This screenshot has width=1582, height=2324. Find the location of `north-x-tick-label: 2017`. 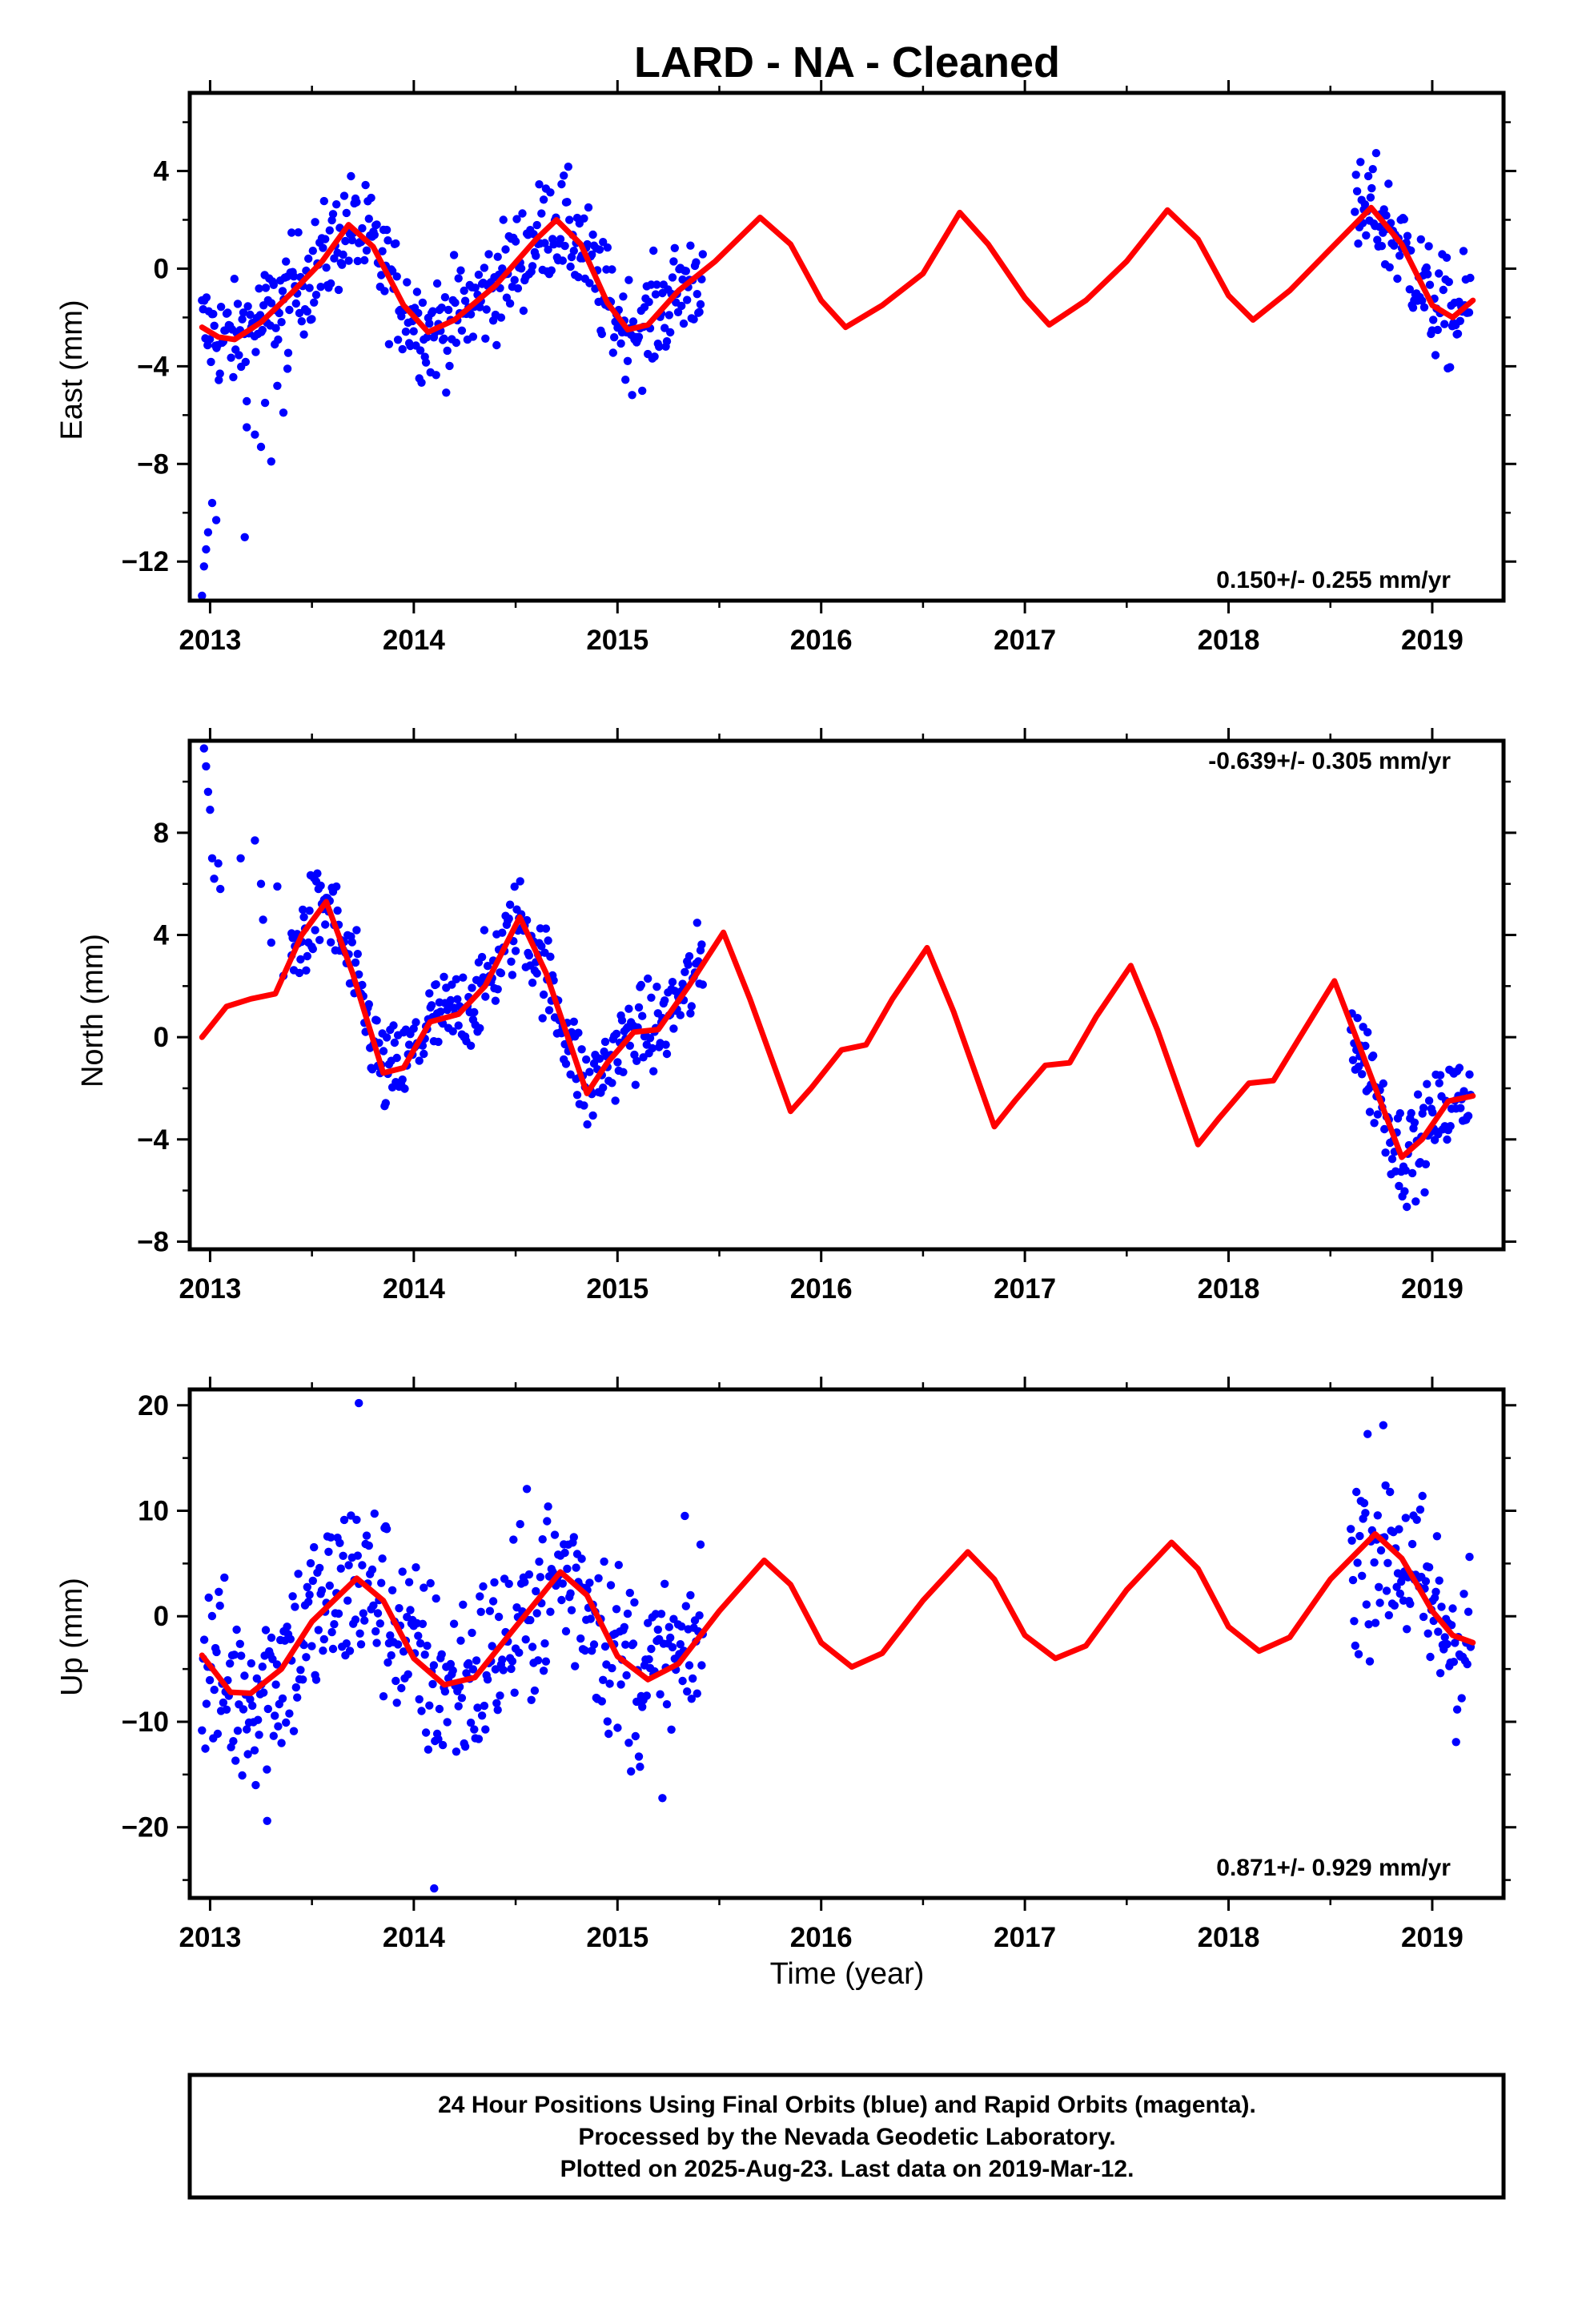

north-x-tick-label: 2017 is located at coordinates (1025, 1289).